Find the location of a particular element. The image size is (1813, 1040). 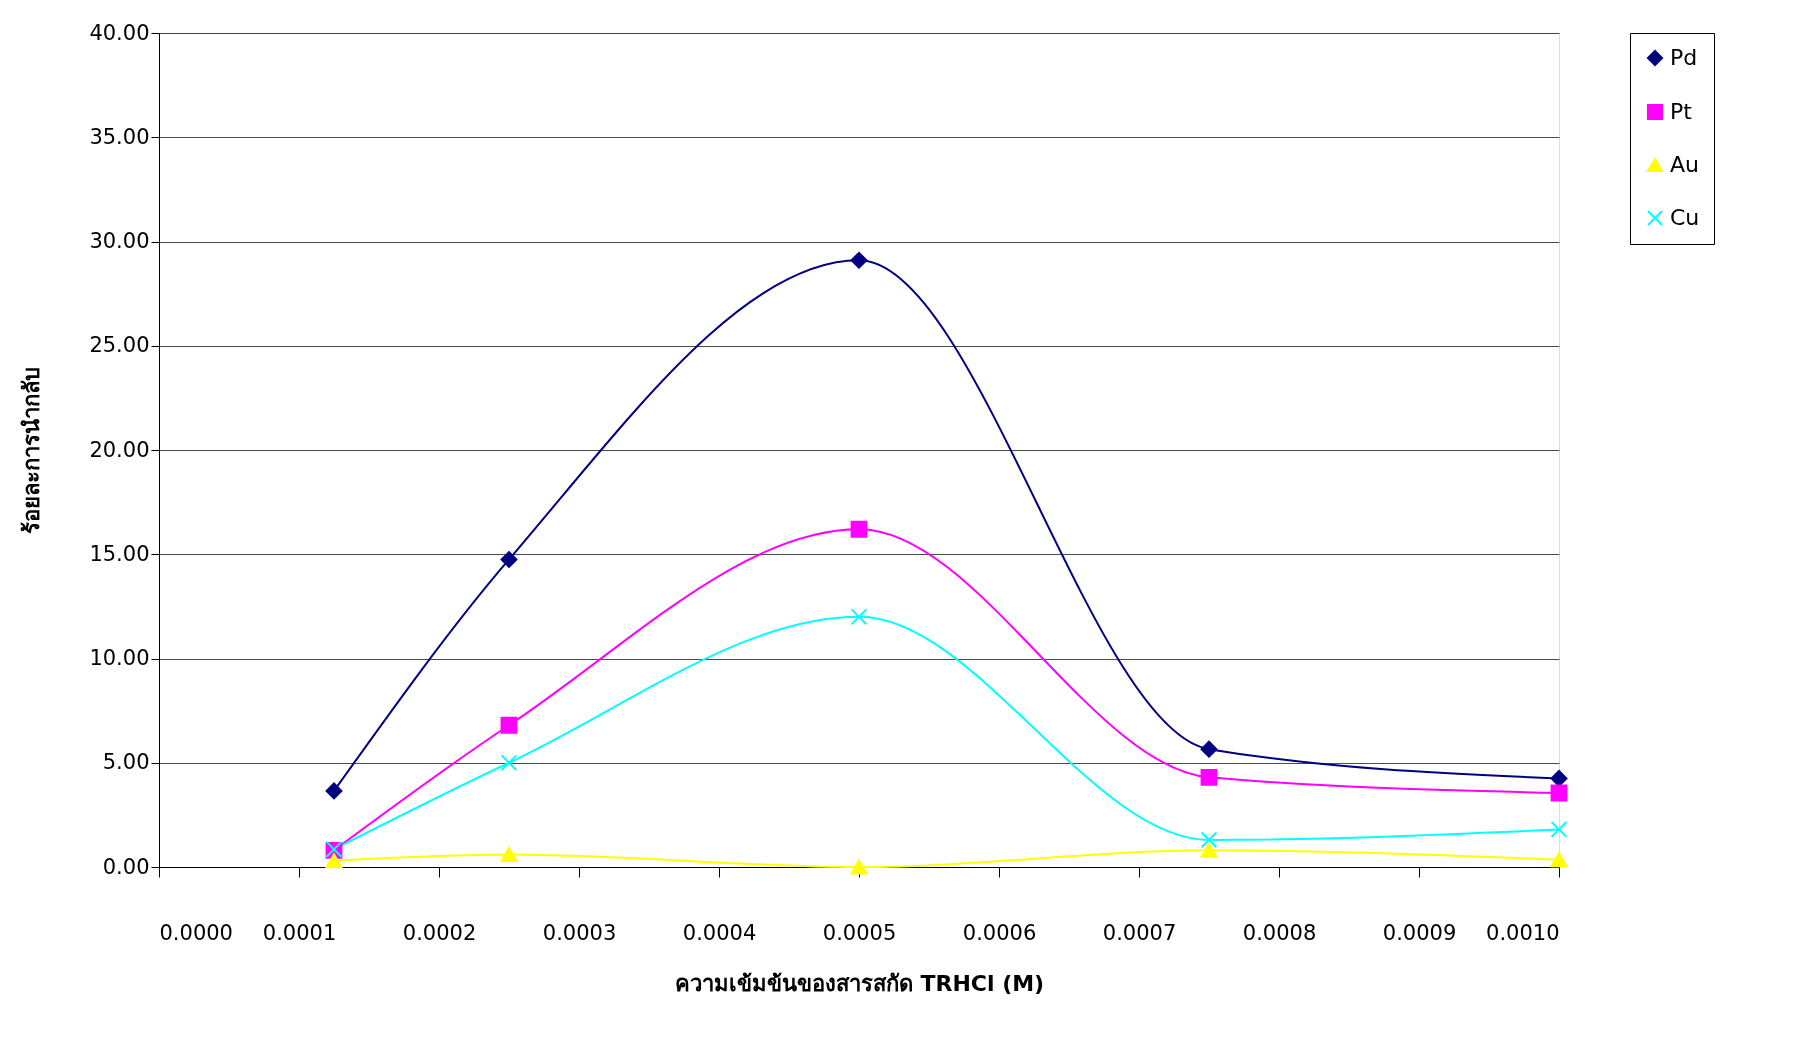

y-tick-label: 5.00 is located at coordinates (126, 762).